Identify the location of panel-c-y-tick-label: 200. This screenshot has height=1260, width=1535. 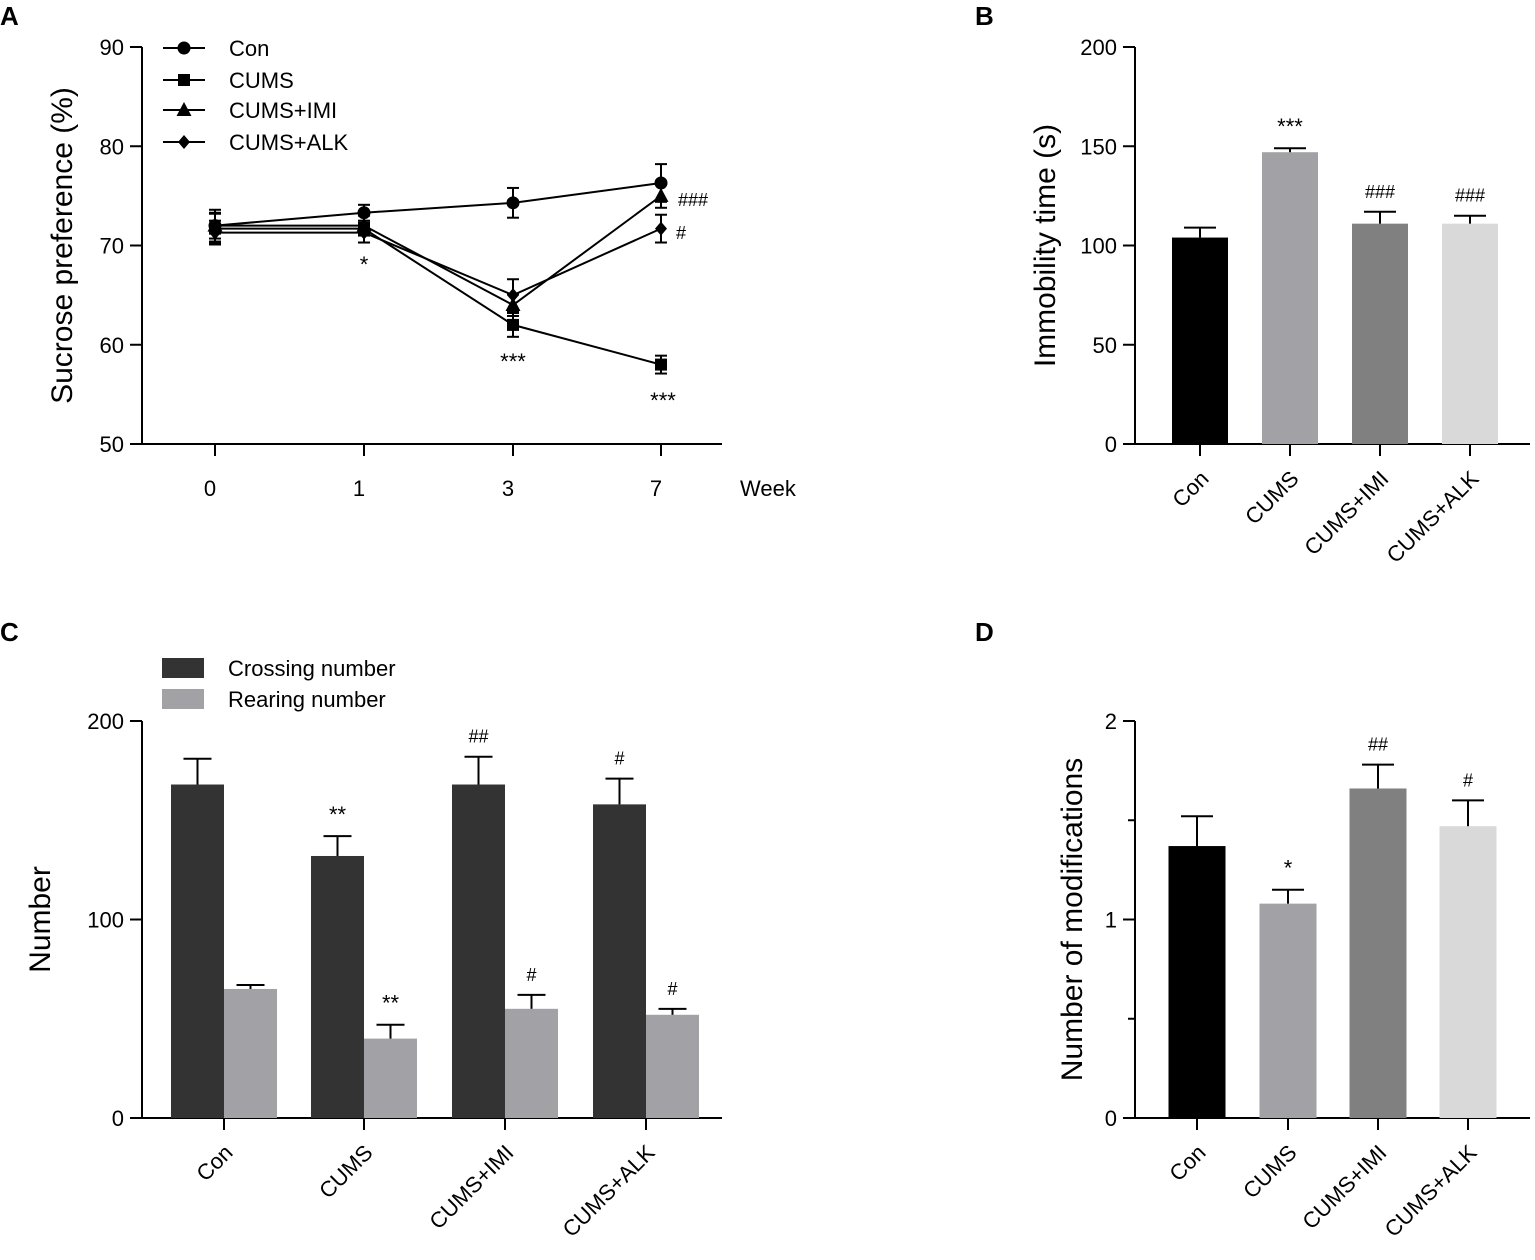
(105, 721).